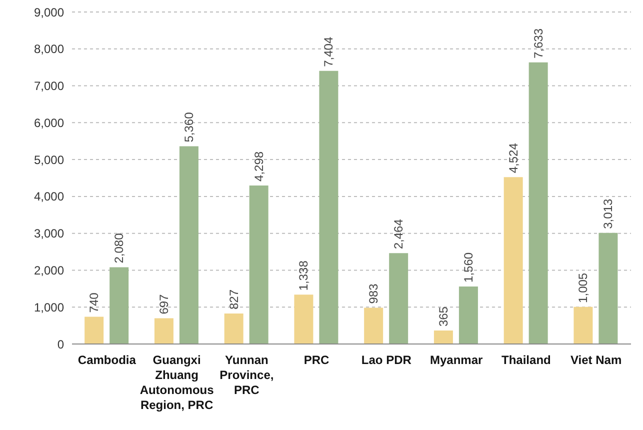 The image size is (643, 430). What do you see at coordinates (49, 86) in the screenshot?
I see `y-tick-label: 7,000` at bounding box center [49, 86].